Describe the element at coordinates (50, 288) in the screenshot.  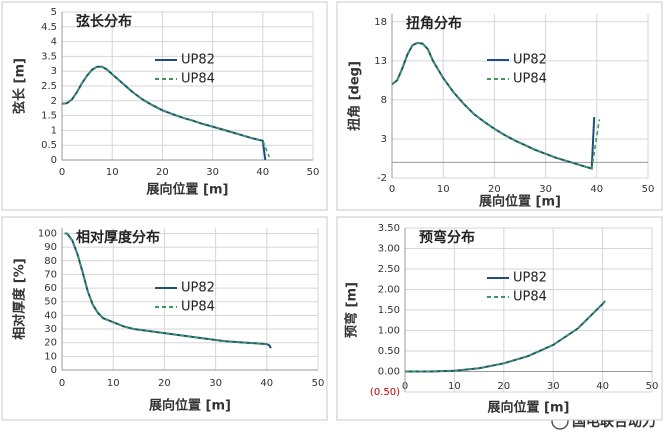
I see `y-tick-label: 60` at that location.